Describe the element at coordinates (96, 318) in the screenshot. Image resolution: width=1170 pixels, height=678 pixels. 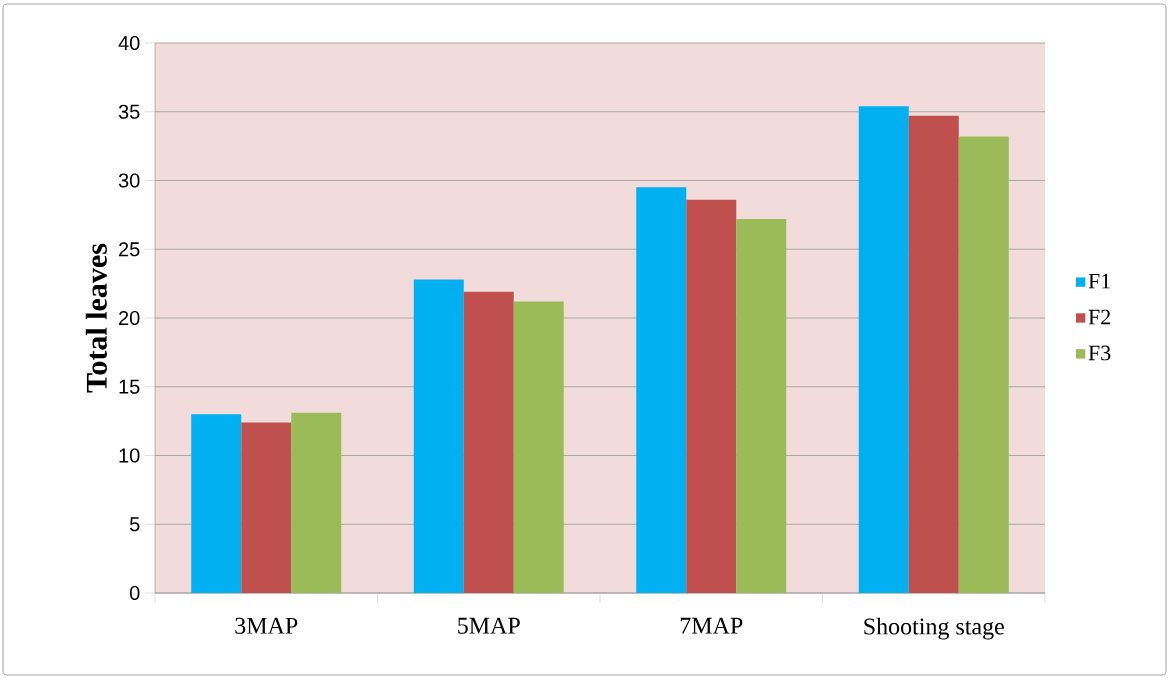
I see `y-axis-title: Total leaves` at that location.